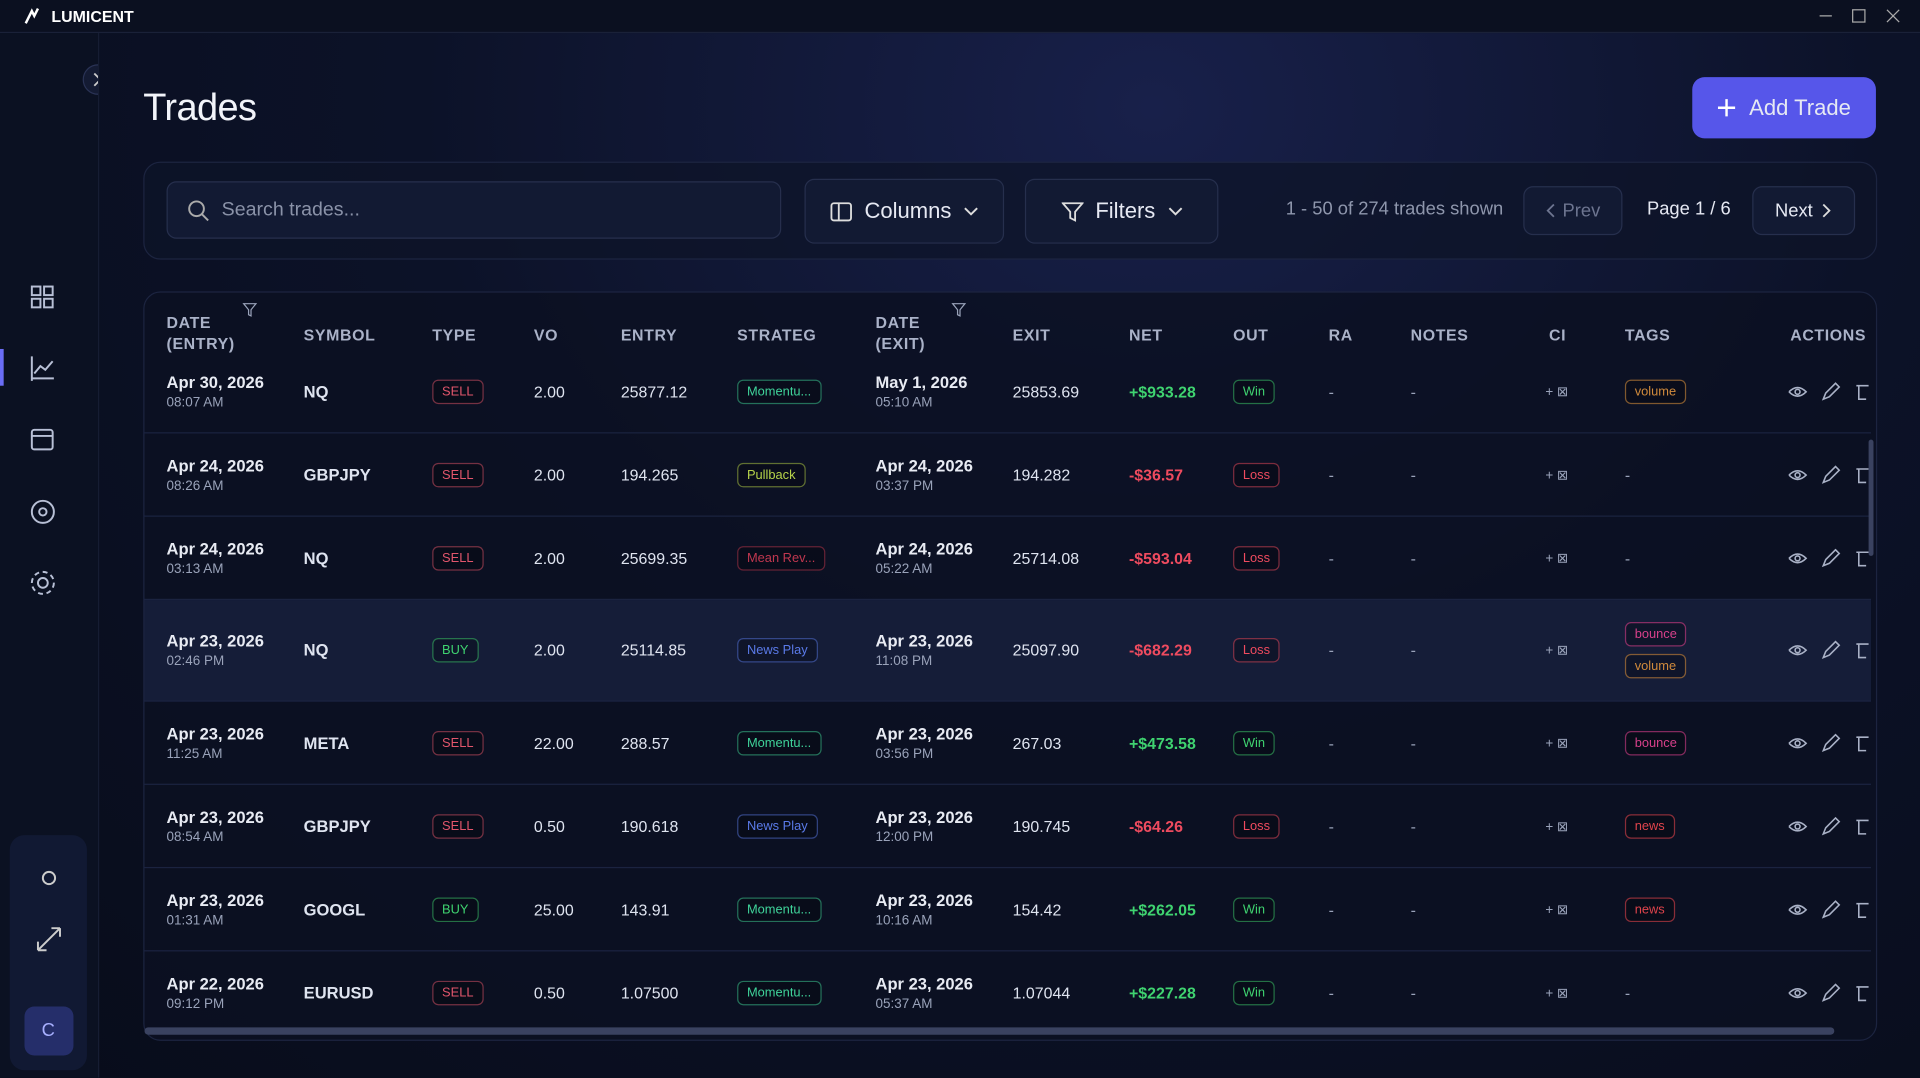 This screenshot has height=1078, width=1920. I want to click on entry-date: Apr 23, 2026 02:46 PM, so click(215, 650).